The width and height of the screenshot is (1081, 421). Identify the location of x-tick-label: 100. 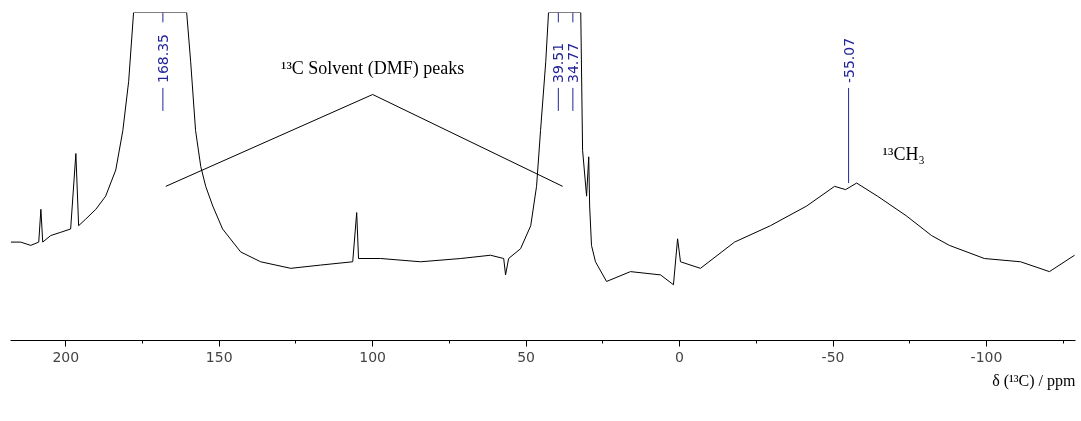
(373, 356).